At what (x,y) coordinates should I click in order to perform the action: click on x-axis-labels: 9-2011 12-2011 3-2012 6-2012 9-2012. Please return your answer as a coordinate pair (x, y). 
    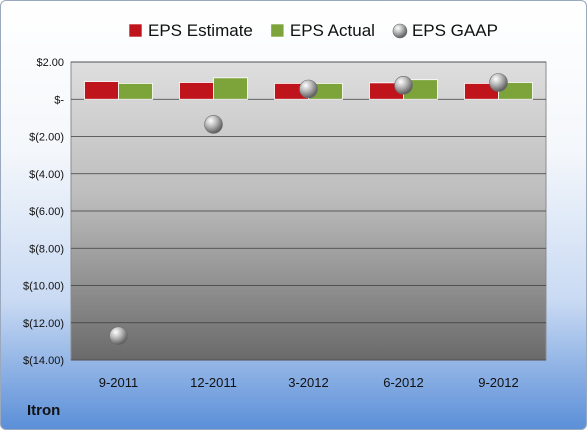
    Looking at the image, I should click on (309, 382).